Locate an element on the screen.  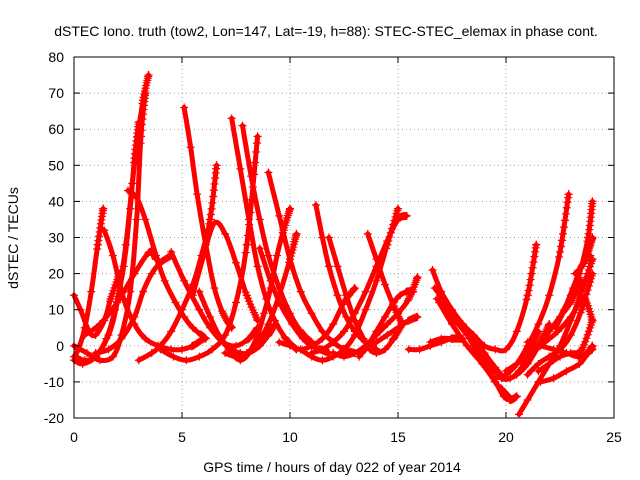
y-tick-label: 40 is located at coordinates (56, 201).